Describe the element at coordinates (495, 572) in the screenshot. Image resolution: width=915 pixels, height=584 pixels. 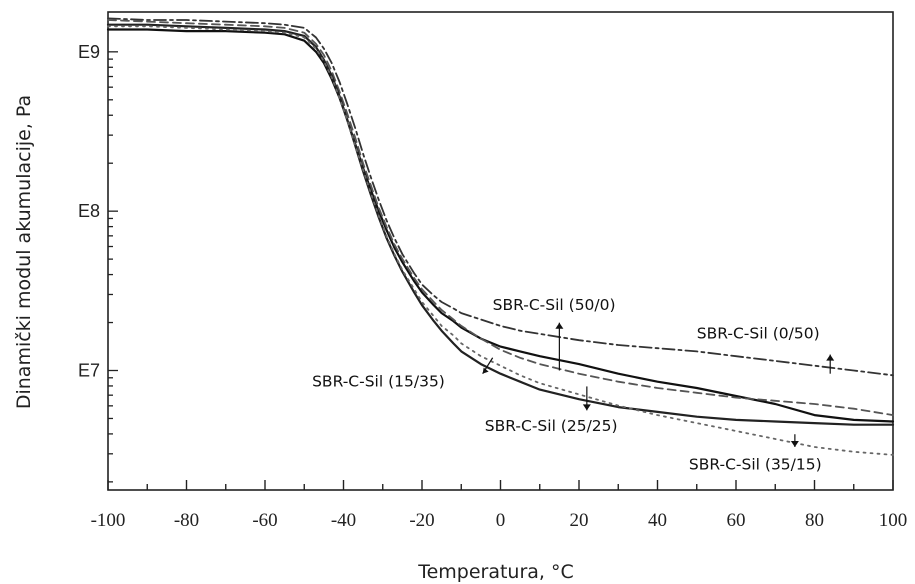
I see `x-axis-title: Temperatura, °C` at that location.